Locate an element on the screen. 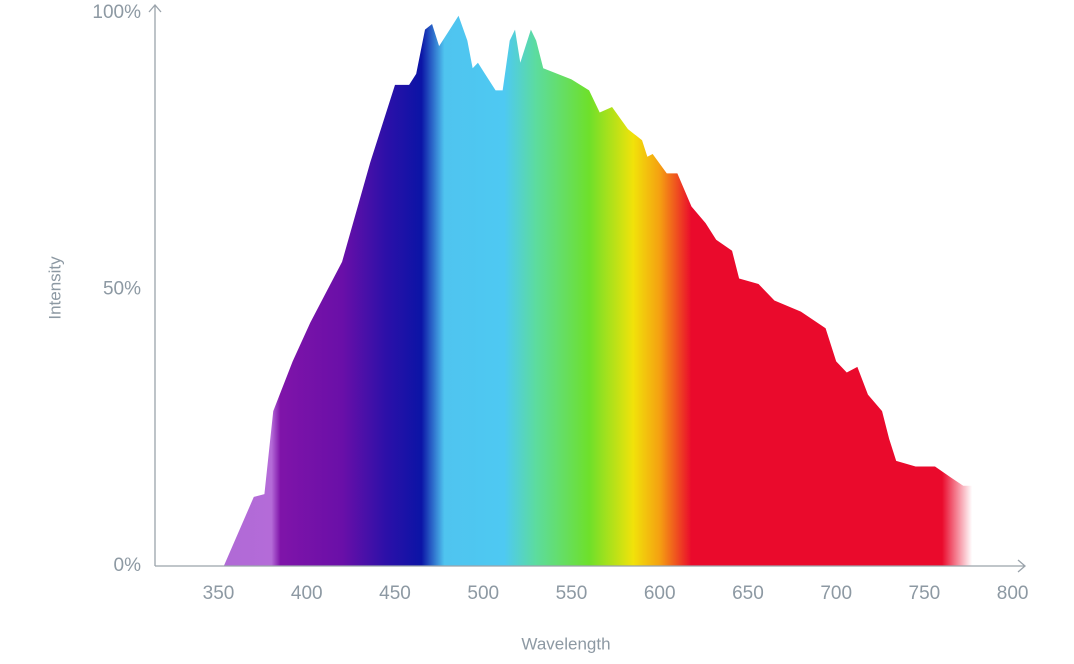 This screenshot has height=664, width=1074. x-tick-label: 450 is located at coordinates (395, 593).